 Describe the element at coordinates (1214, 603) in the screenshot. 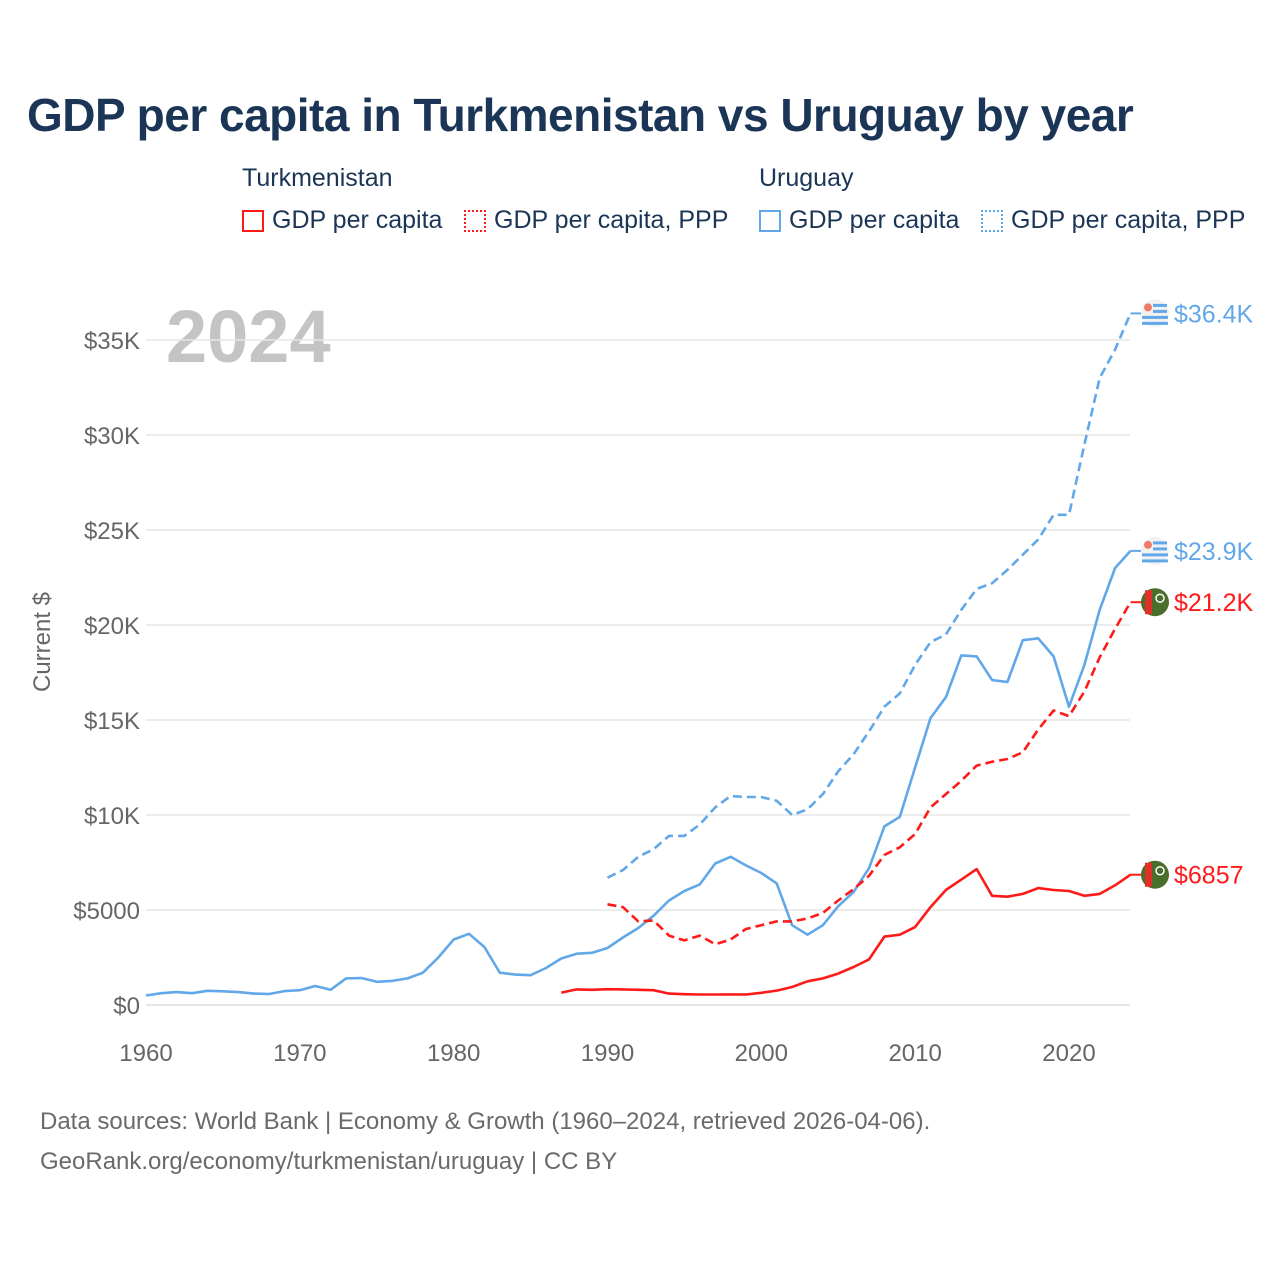

I see `end-value-label: $21.2K` at that location.